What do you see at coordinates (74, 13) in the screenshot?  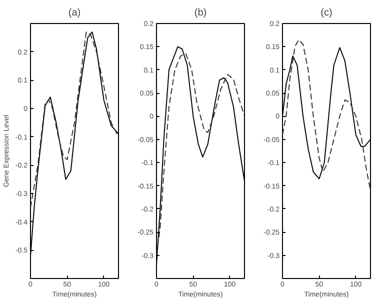 I see `chart-title: (a)` at bounding box center [74, 13].